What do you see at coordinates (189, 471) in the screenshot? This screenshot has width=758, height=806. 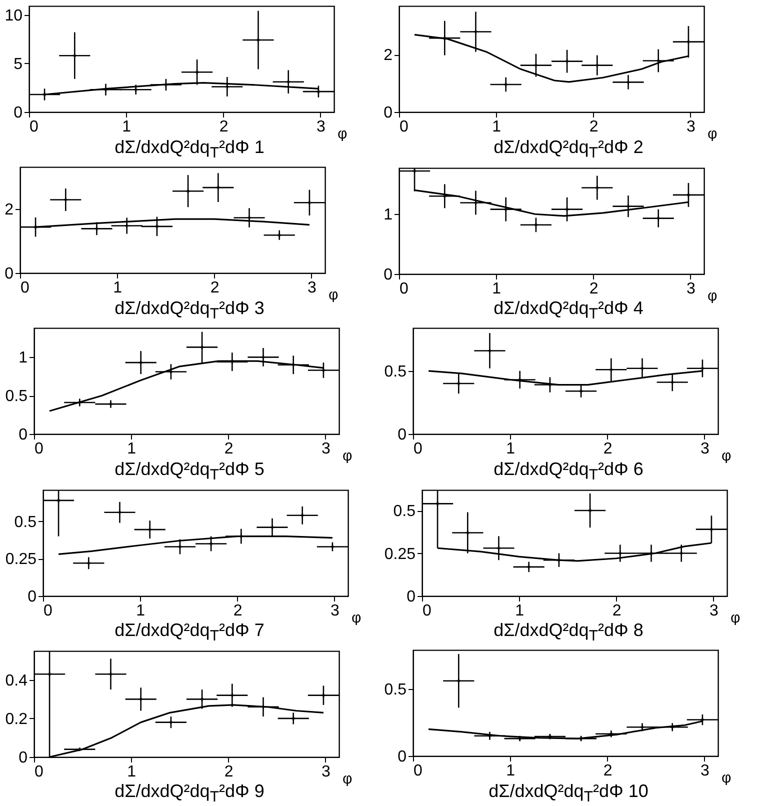 I see `text: dΣ/dxdQ²dq$_{T}$²dΦ 5` at bounding box center [189, 471].